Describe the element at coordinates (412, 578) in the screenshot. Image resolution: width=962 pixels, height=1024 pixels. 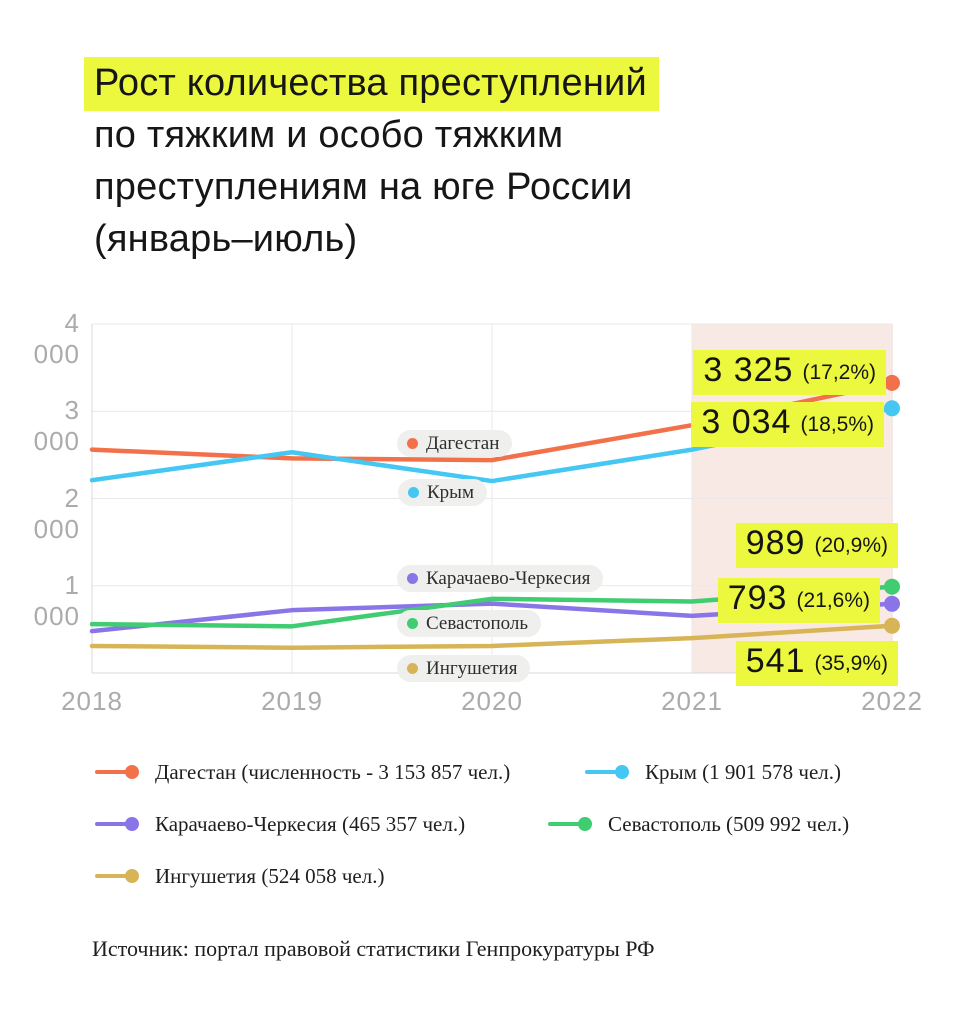
I see `karachaevo-dot-icon` at that location.